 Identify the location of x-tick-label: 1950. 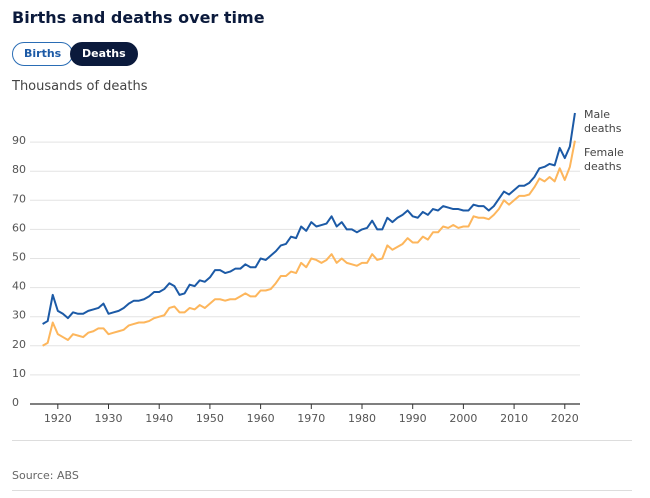
(210, 418).